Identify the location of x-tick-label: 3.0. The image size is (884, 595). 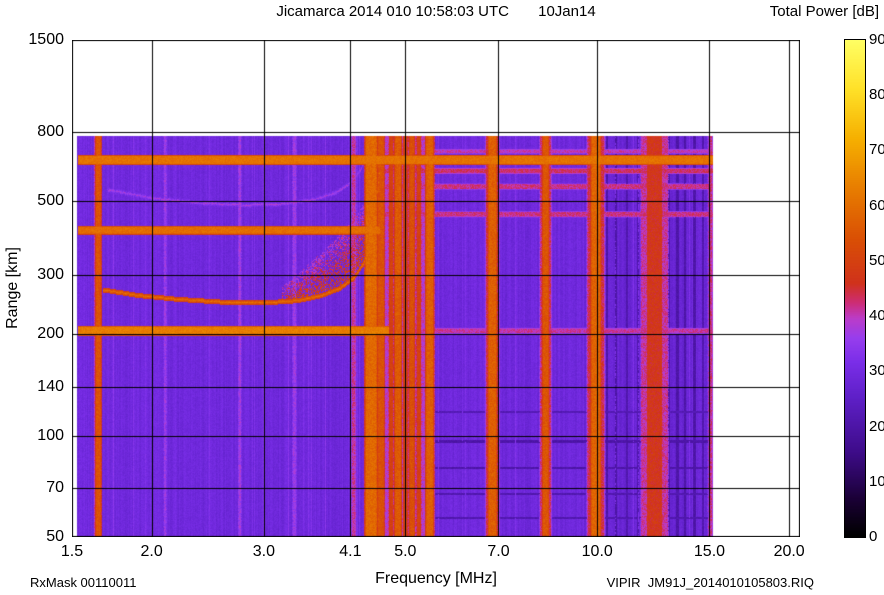
(264, 551).